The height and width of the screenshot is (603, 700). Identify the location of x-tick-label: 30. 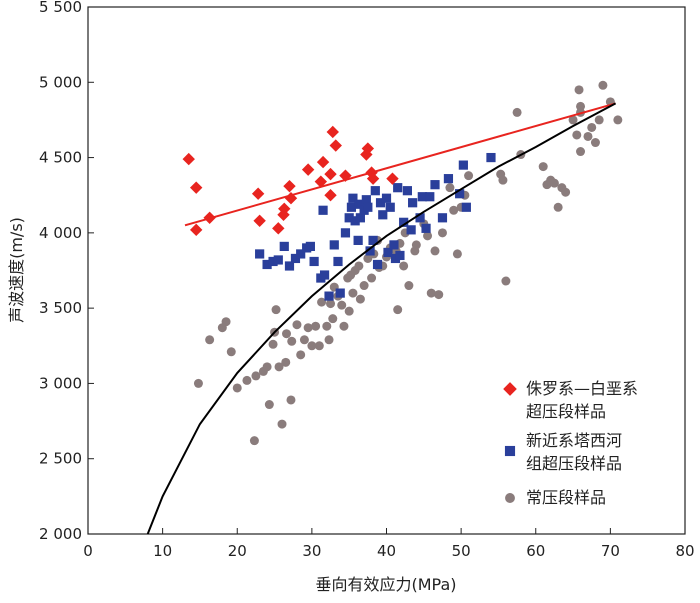
(311, 551).